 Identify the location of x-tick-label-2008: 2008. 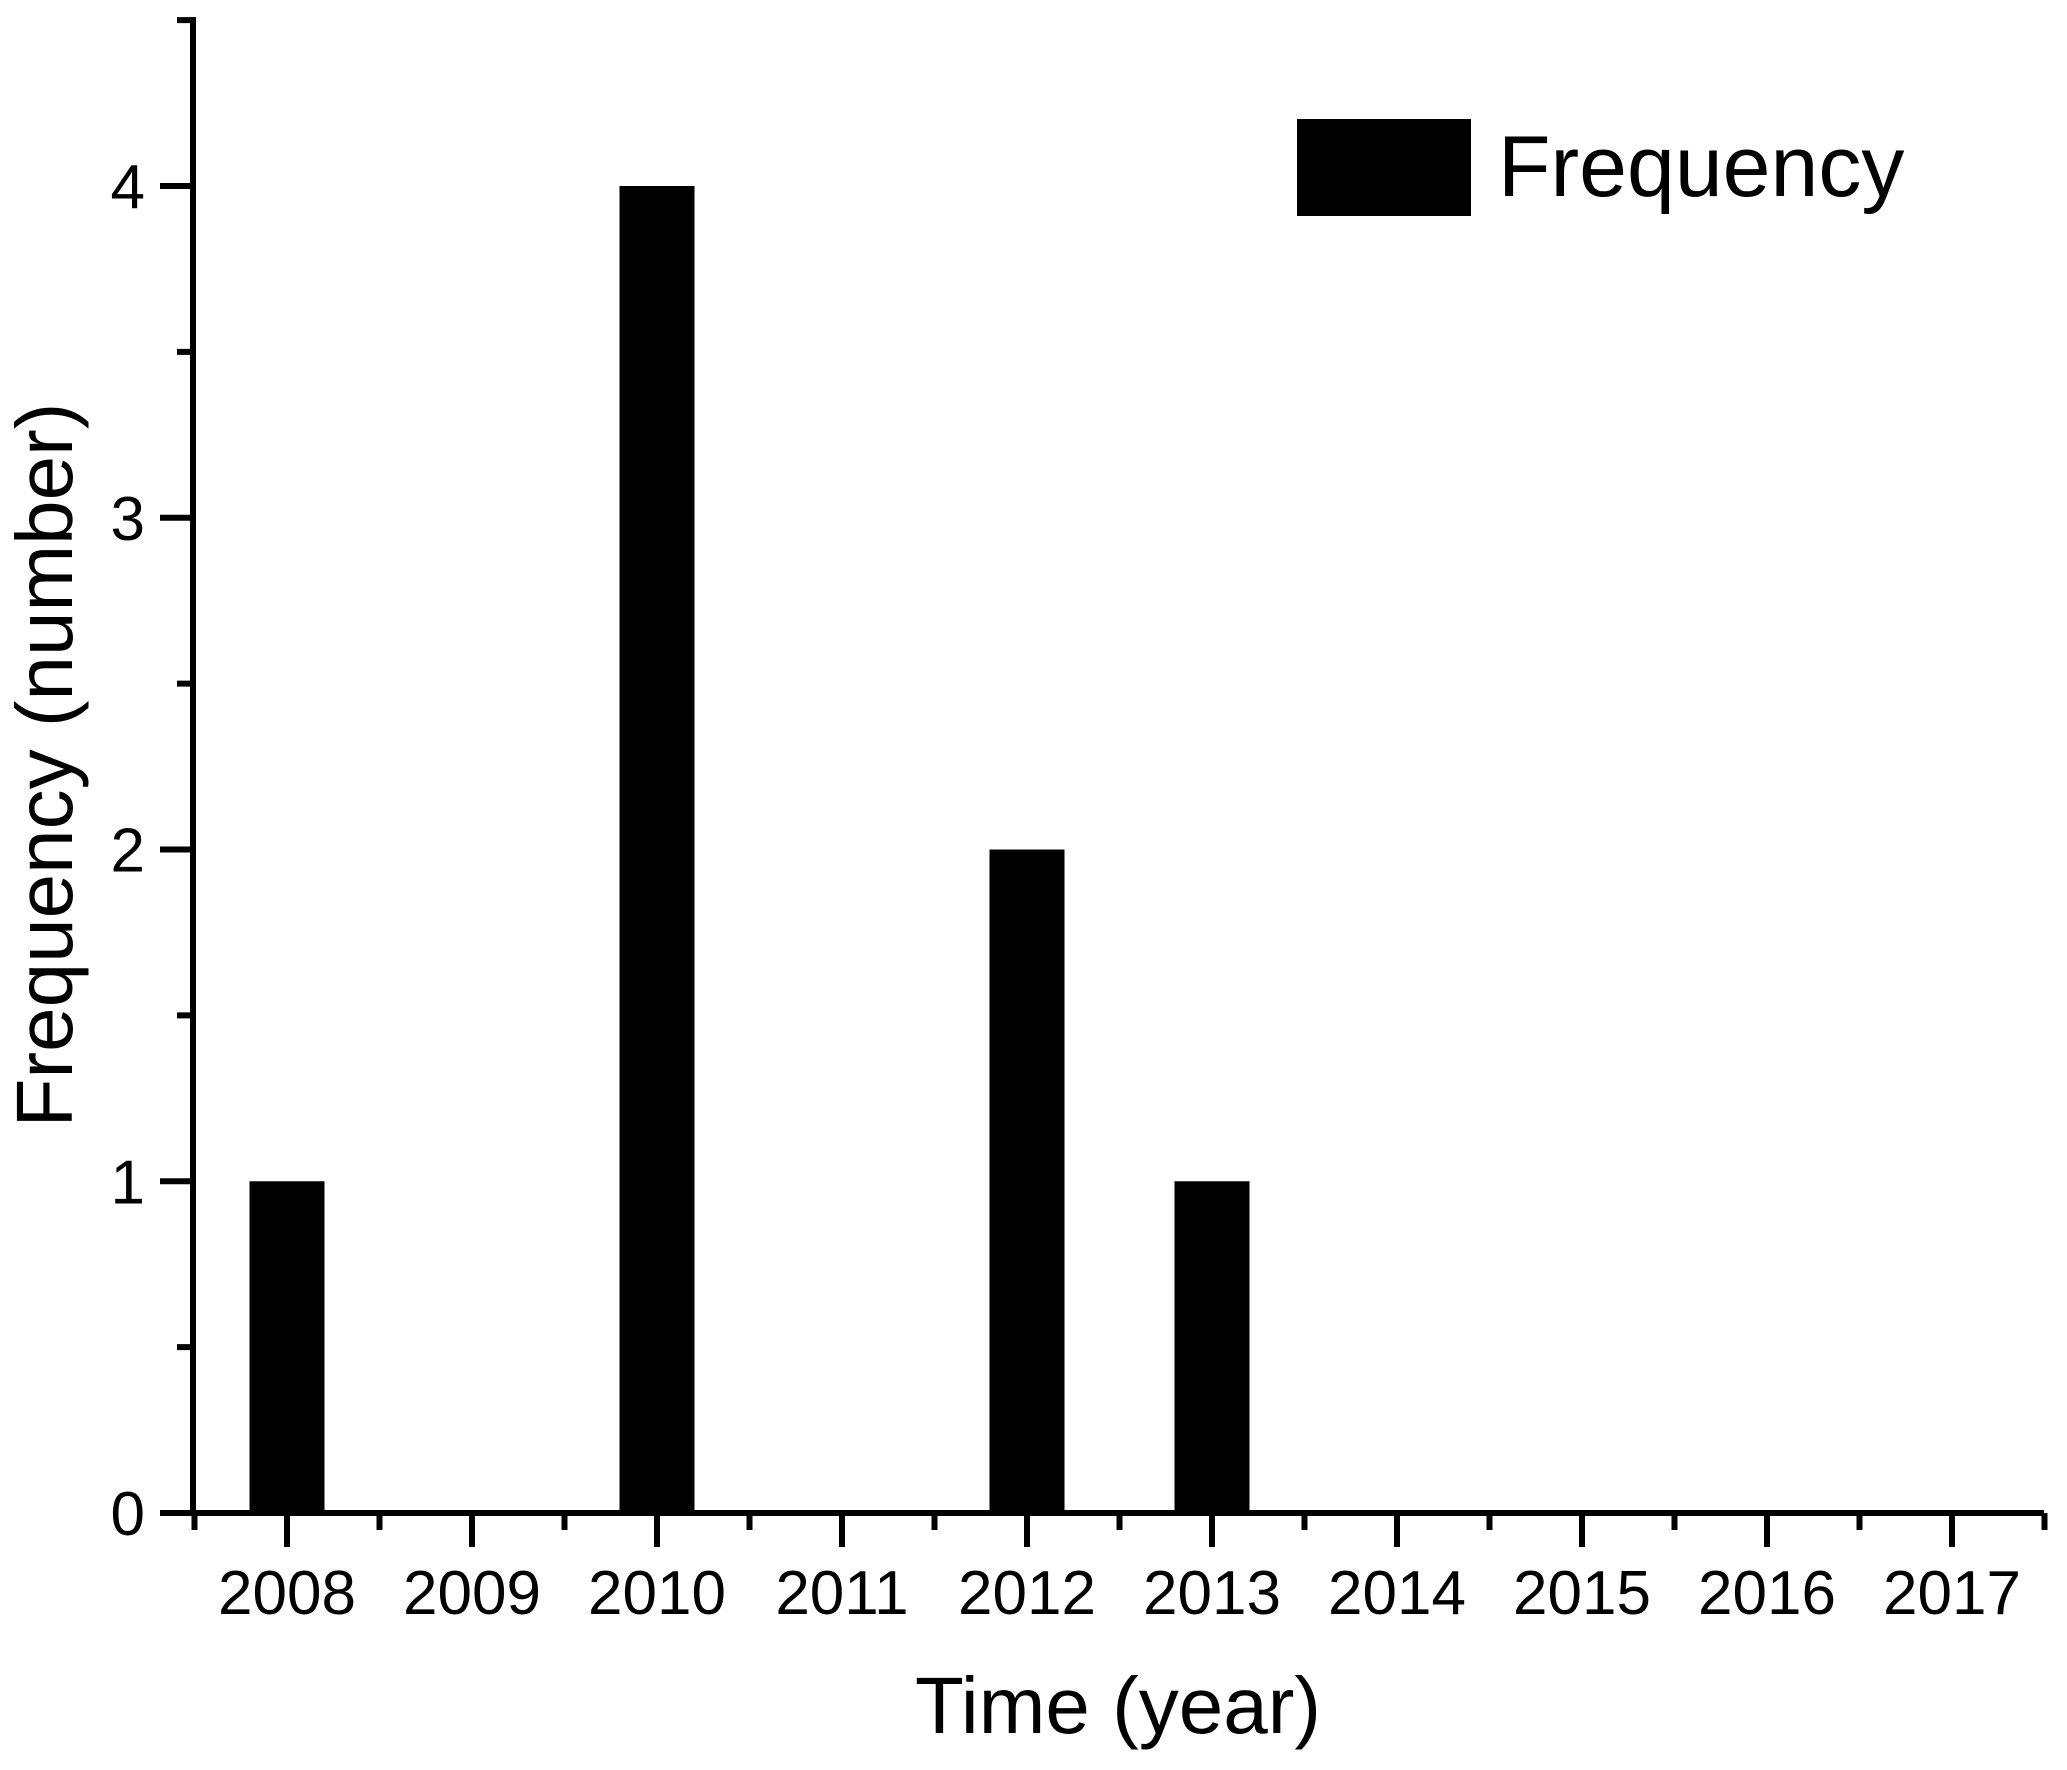
(287, 1593).